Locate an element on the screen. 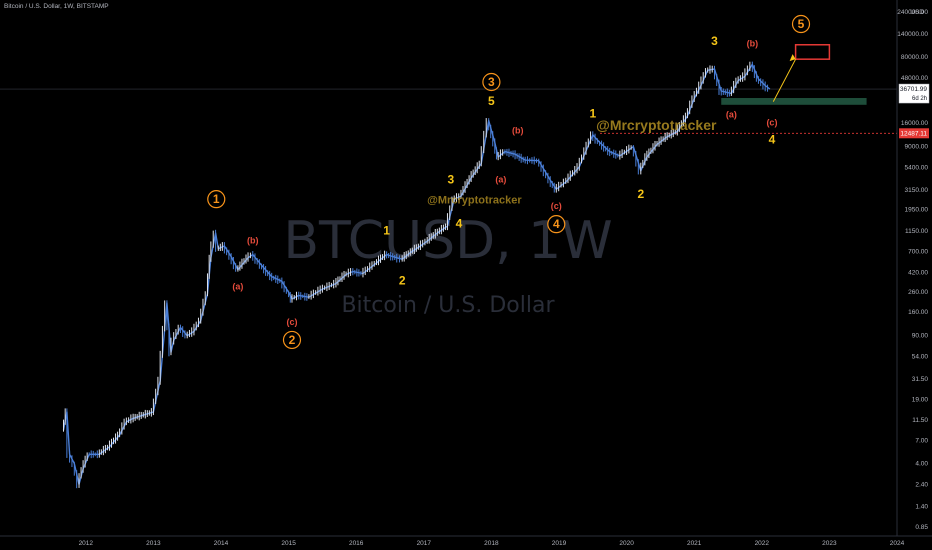 The image size is (932, 550). target-box is located at coordinates (812, 52).